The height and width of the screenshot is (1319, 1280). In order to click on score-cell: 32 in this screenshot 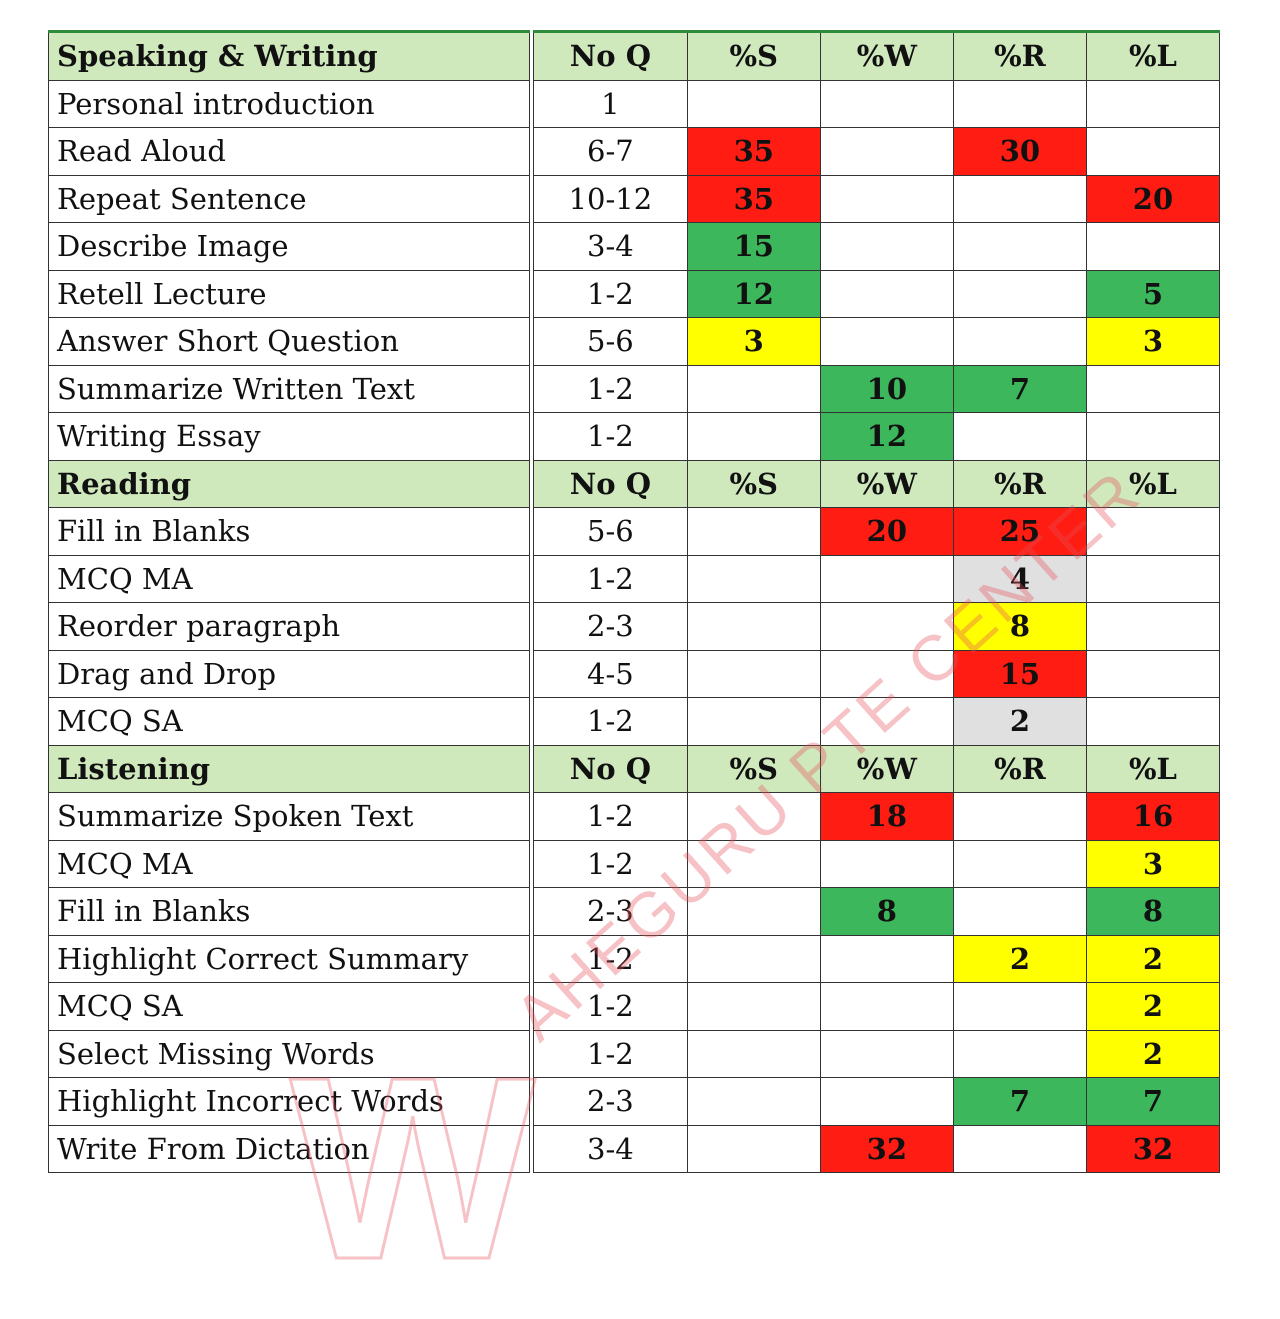, I will do `click(1153, 1148)`.